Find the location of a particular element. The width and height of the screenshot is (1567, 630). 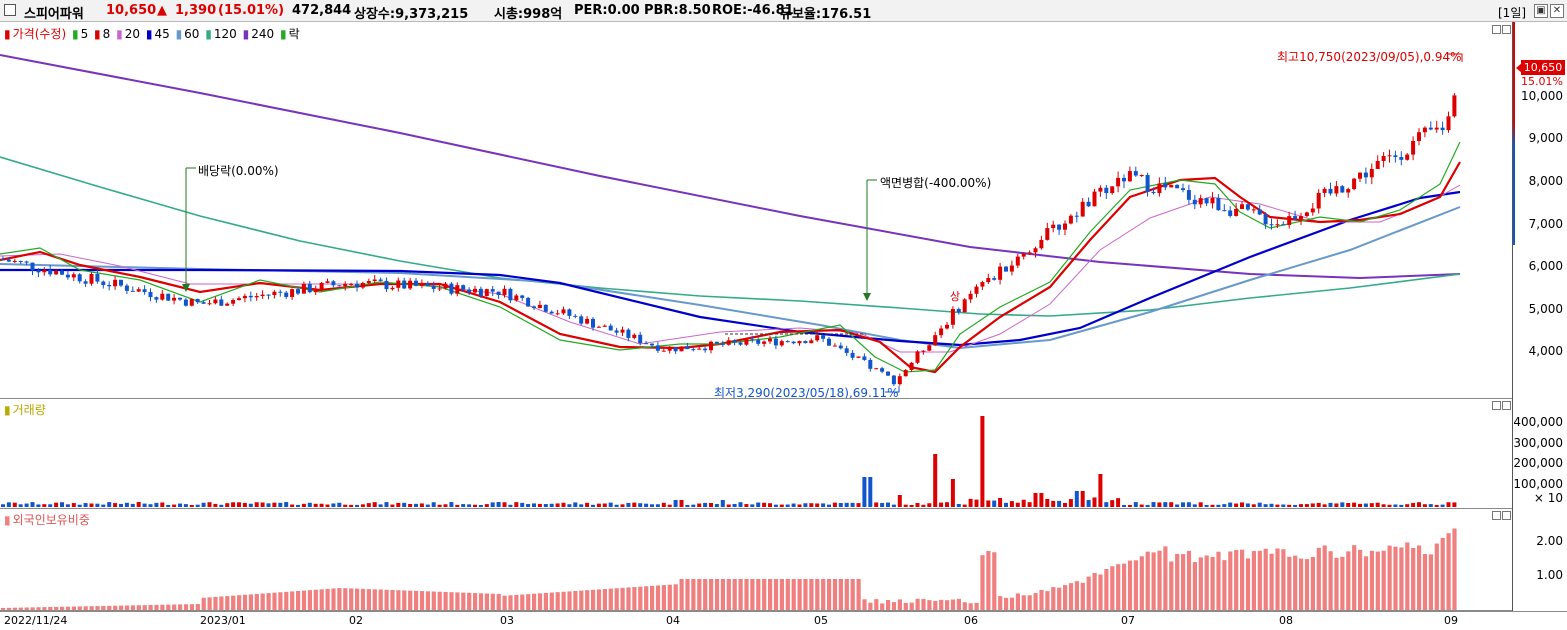

x-label: 2022/11/24 is located at coordinates (36, 620).